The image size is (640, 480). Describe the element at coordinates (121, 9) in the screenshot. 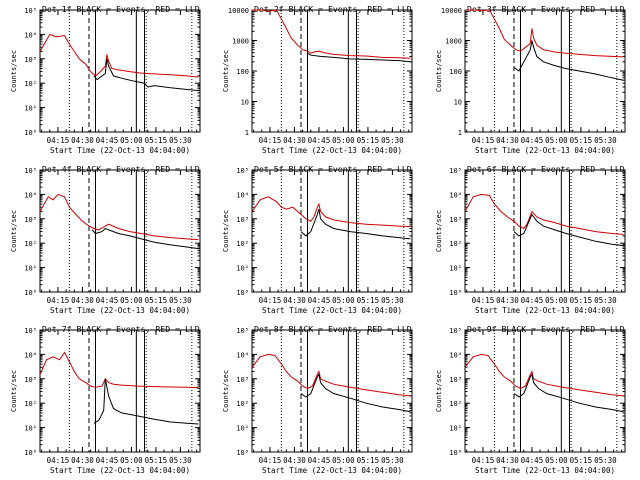

I see `panel-title: Det 1f BLACK = Events, RED = LLD` at that location.